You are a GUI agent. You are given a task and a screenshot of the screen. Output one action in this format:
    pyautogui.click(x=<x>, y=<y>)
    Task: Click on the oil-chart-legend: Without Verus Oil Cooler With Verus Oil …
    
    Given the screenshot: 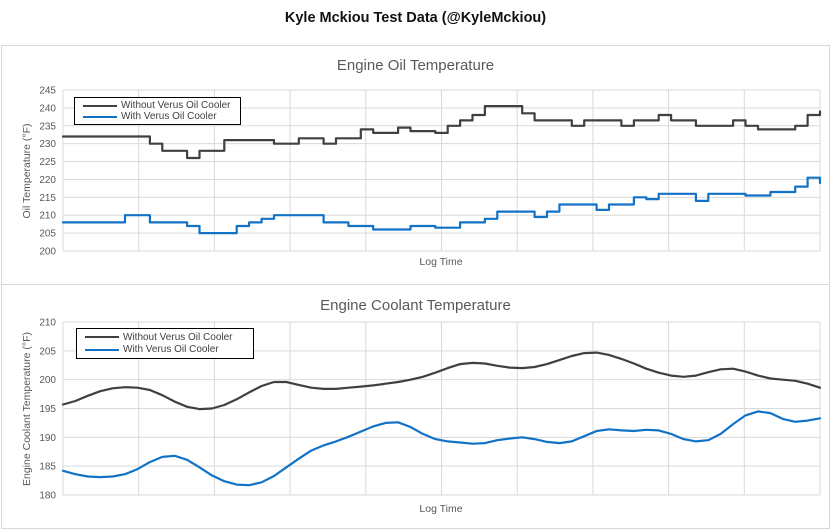 What is the action you would take?
    pyautogui.click(x=157, y=111)
    